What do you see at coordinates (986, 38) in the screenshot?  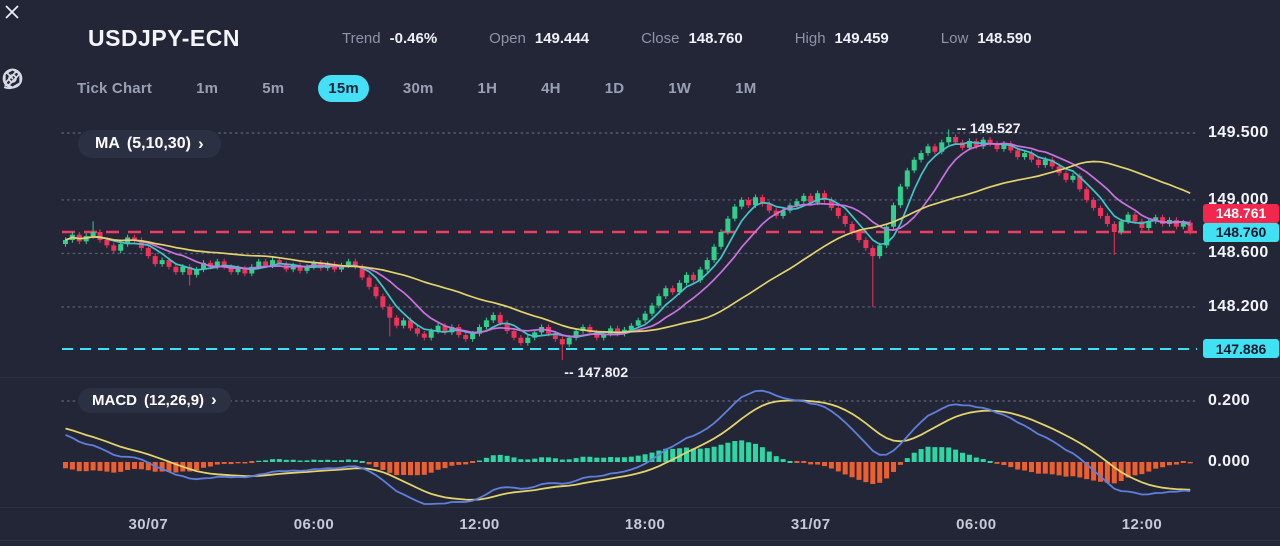 I see `stat-low: Low 148.590` at bounding box center [986, 38].